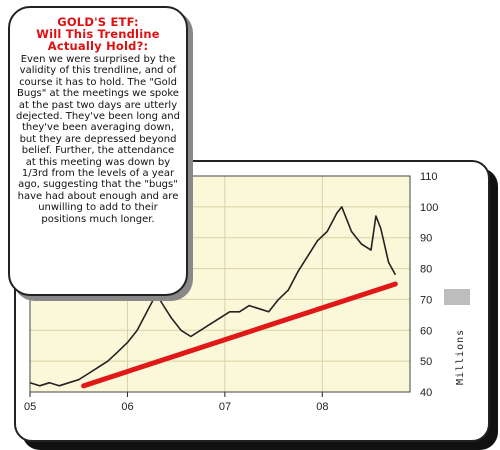 The width and height of the screenshot is (500, 450). Describe the element at coordinates (127, 407) in the screenshot. I see `x-tick-label: 06` at that location.